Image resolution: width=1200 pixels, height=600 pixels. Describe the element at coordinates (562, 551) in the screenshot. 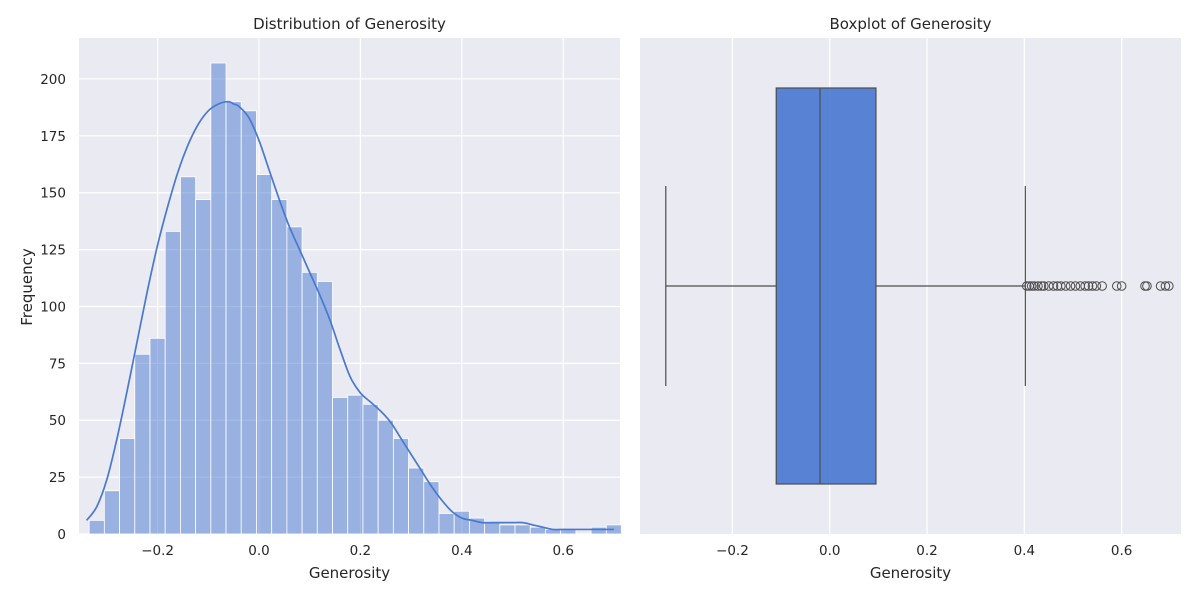

I see `histogram-x-tick-label: 0.6` at that location.